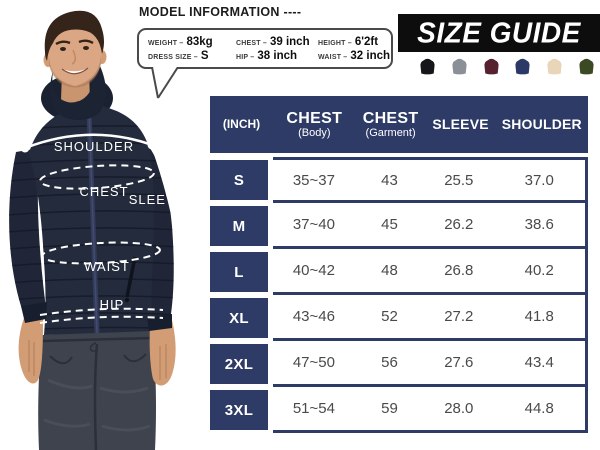  Describe the element at coordinates (245, 57) in the screenshot. I see `stat-label: HIP –` at that location.